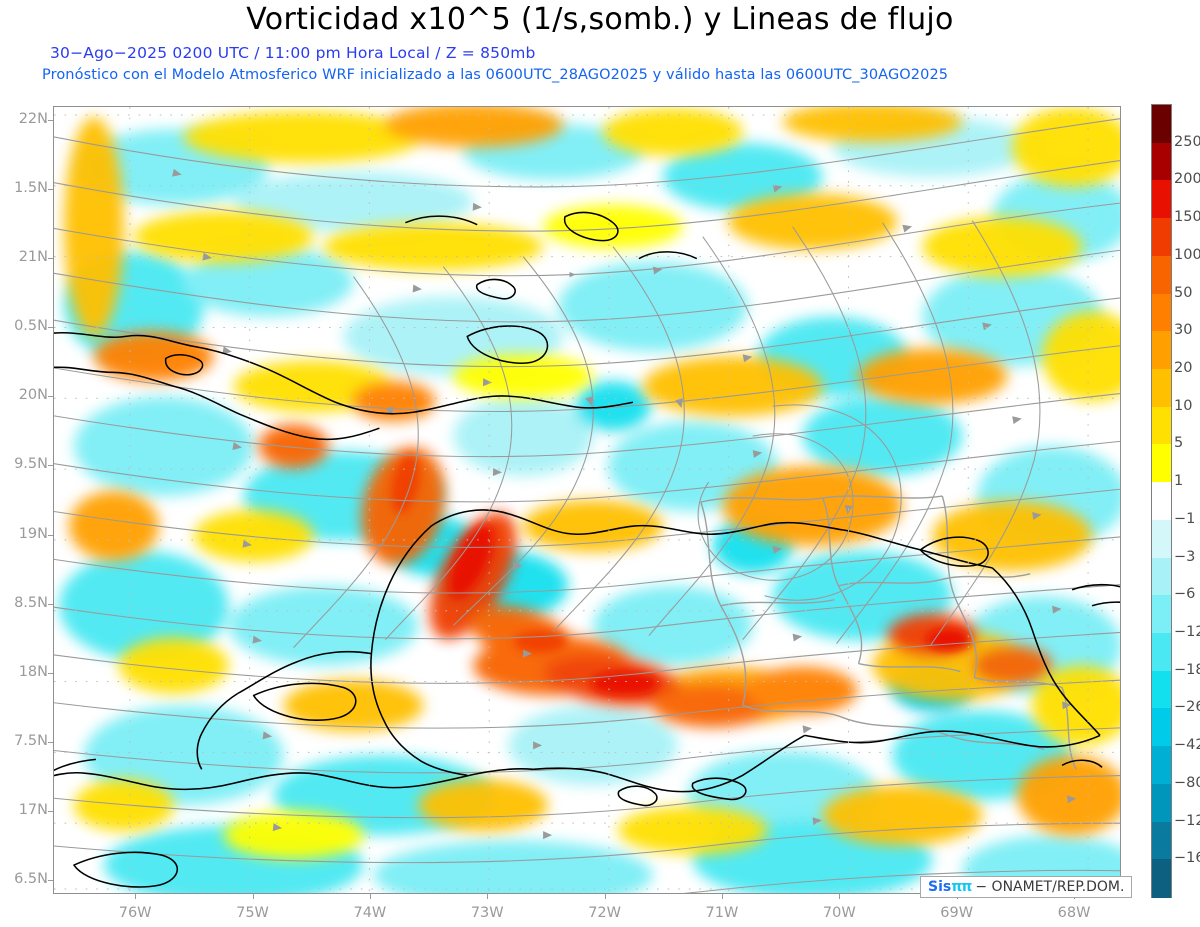  Describe the element at coordinates (957, 913) in the screenshot. I see `lon-tick-label: 69W` at that location.